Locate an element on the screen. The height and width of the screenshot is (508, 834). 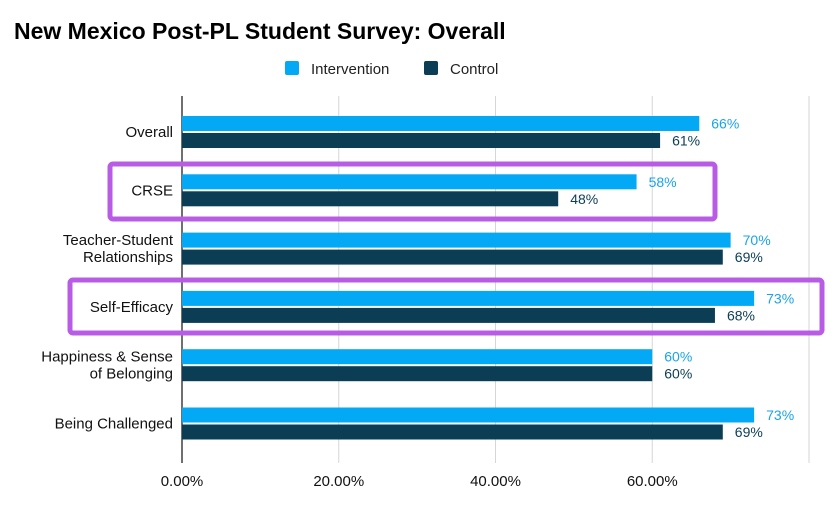
data-label: 68% is located at coordinates (741, 315).